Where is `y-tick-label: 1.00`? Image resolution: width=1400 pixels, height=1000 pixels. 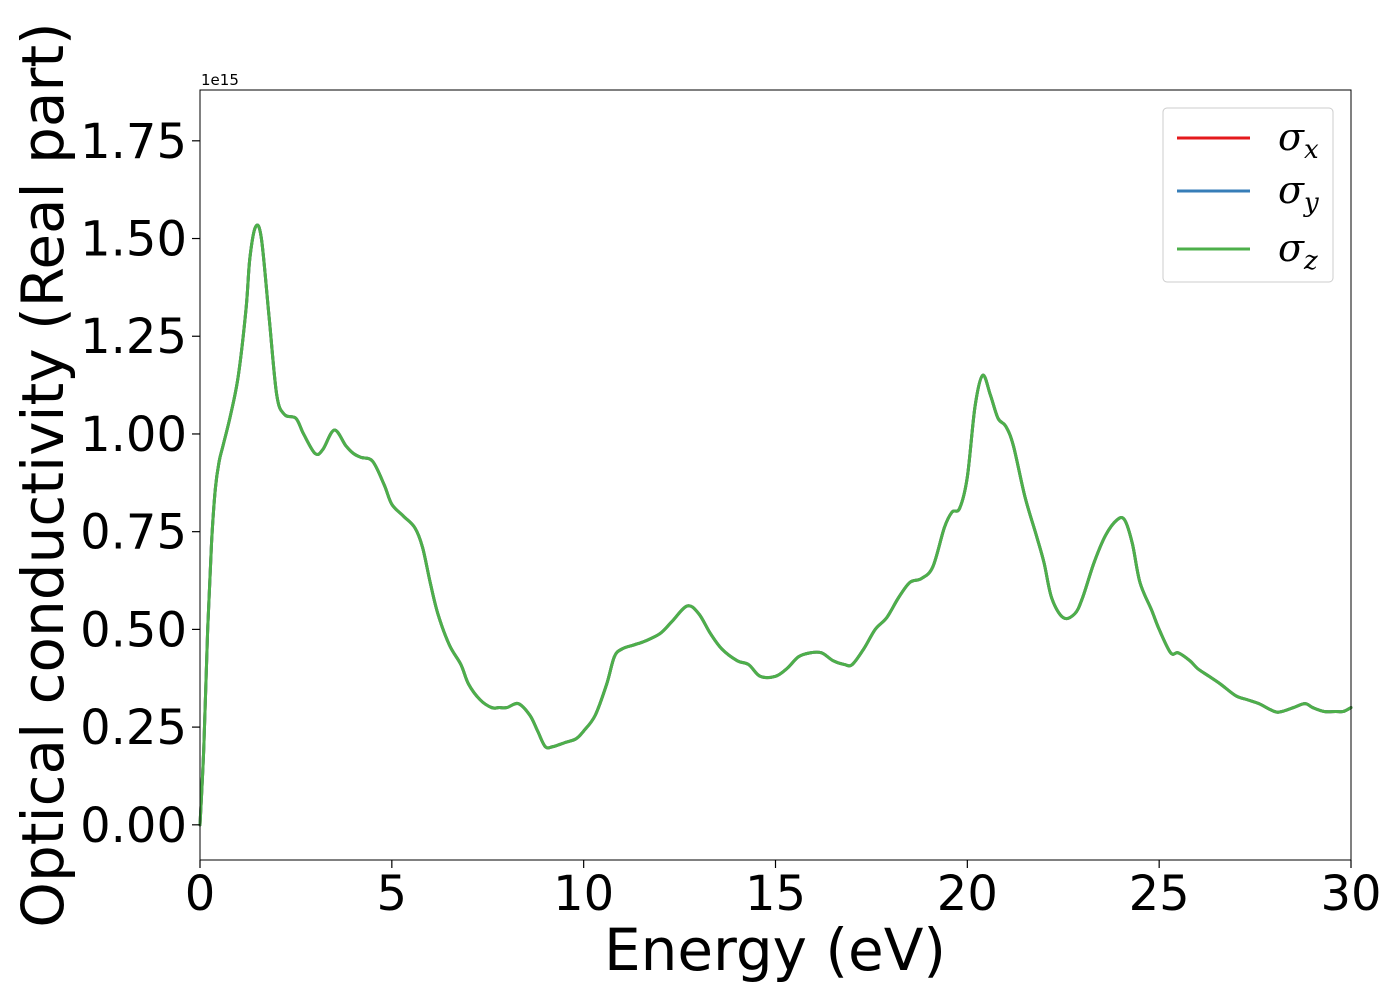
y-tick-label: 1.00 is located at coordinates (133, 435).